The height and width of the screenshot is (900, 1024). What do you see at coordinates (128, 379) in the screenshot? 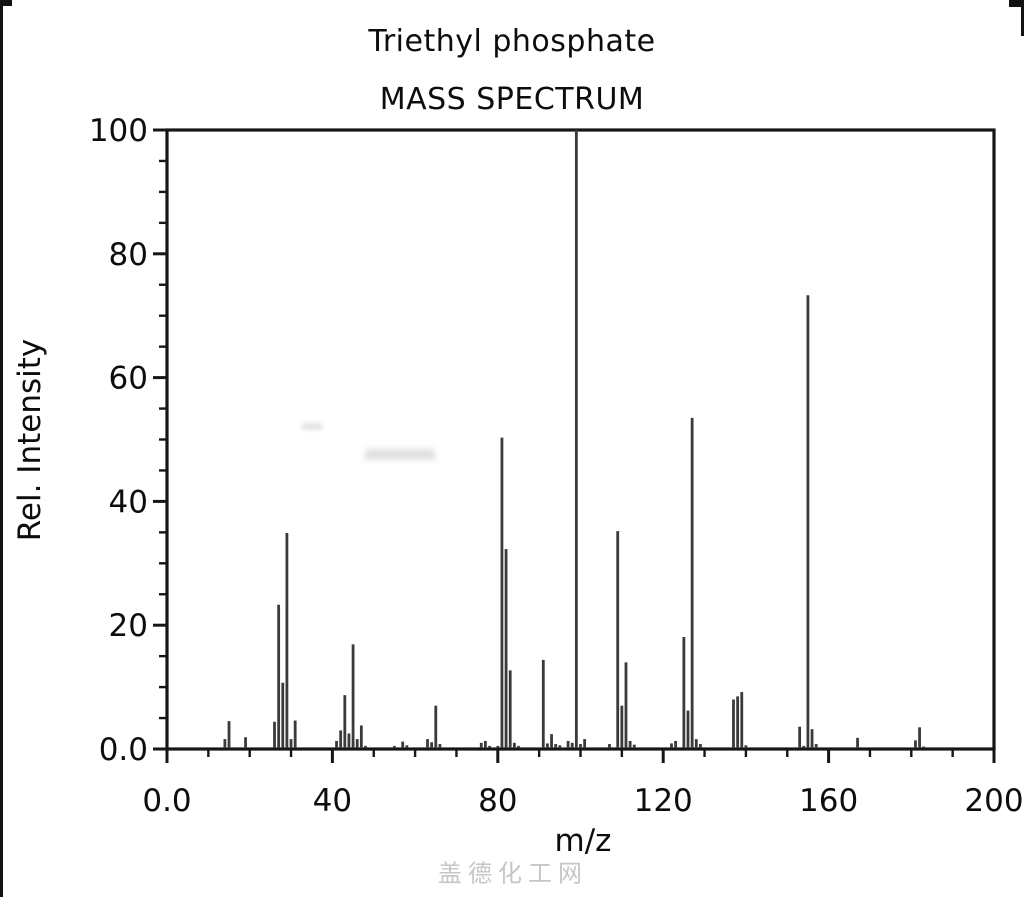
I see `y-tick-label: 60` at bounding box center [128, 379].